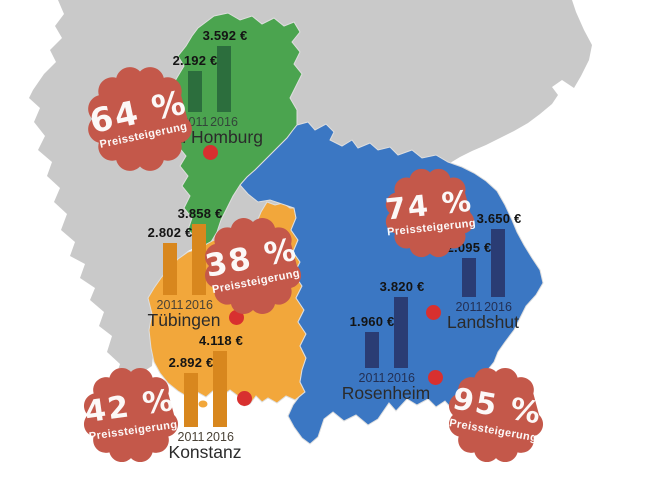 This screenshot has width=668, height=477. Describe the element at coordinates (191, 362) in the screenshot. I see `price-label-2011: 2.892 €` at that location.